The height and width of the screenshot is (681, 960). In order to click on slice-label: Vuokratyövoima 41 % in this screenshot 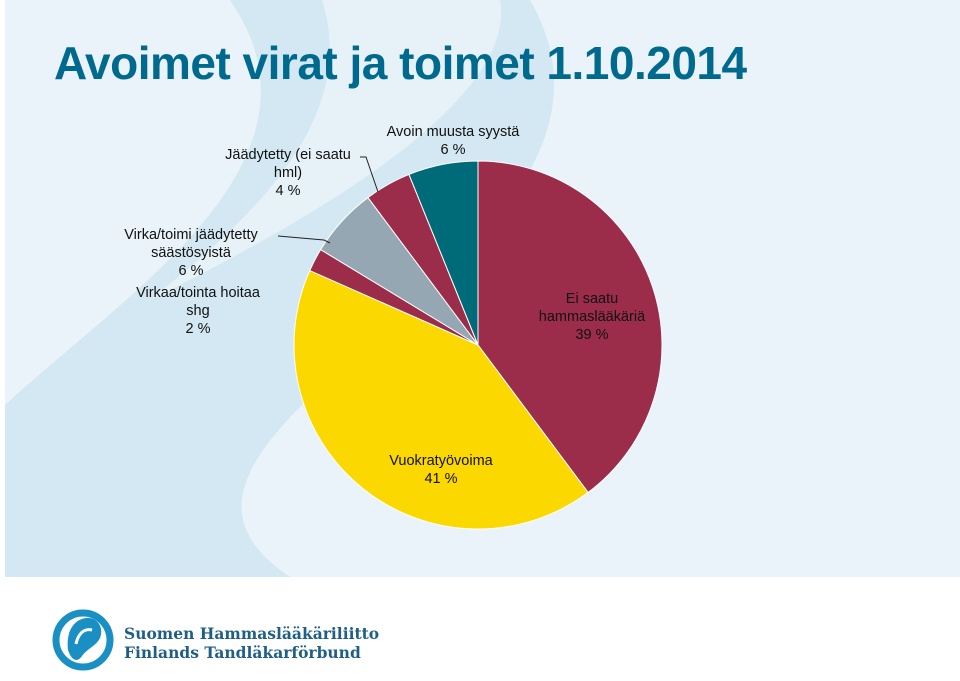, I will do `click(441, 470)`.